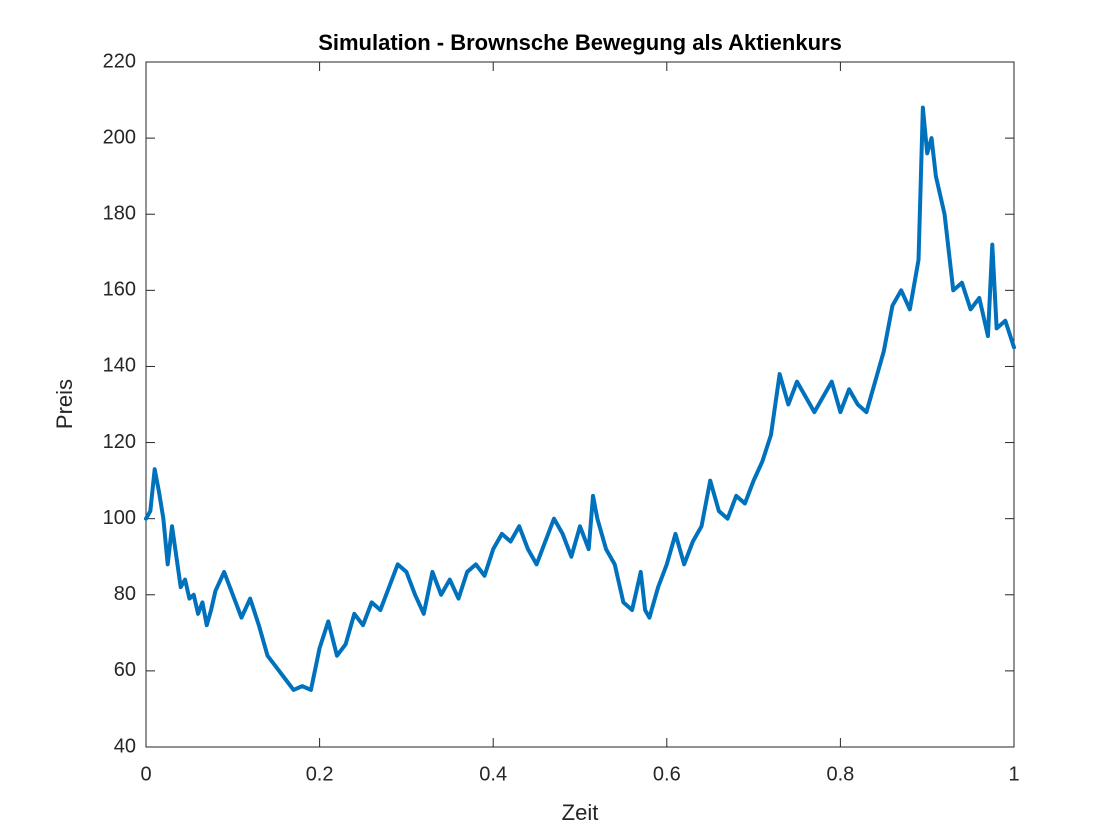 Image resolution: width=1120 pixels, height=840 pixels. I want to click on y-axis-label: Preis, so click(64, 404).